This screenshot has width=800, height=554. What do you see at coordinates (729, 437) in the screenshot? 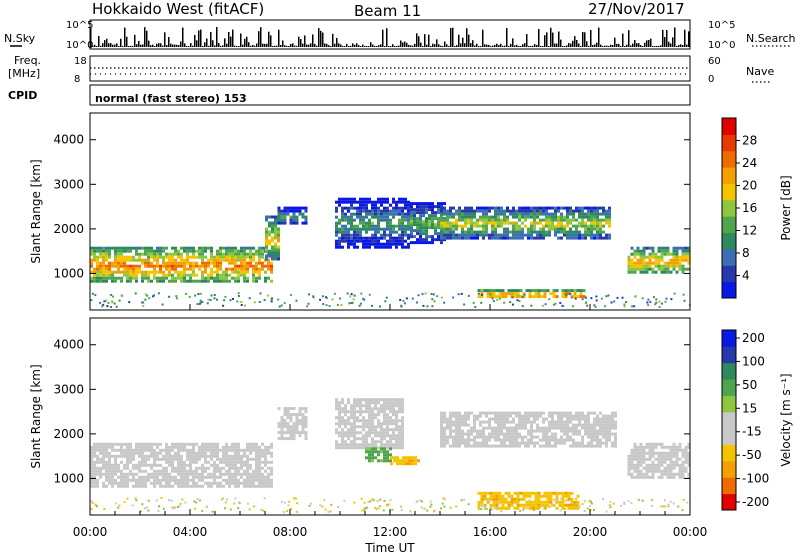
I see `colorbar-swatch` at bounding box center [729, 437].